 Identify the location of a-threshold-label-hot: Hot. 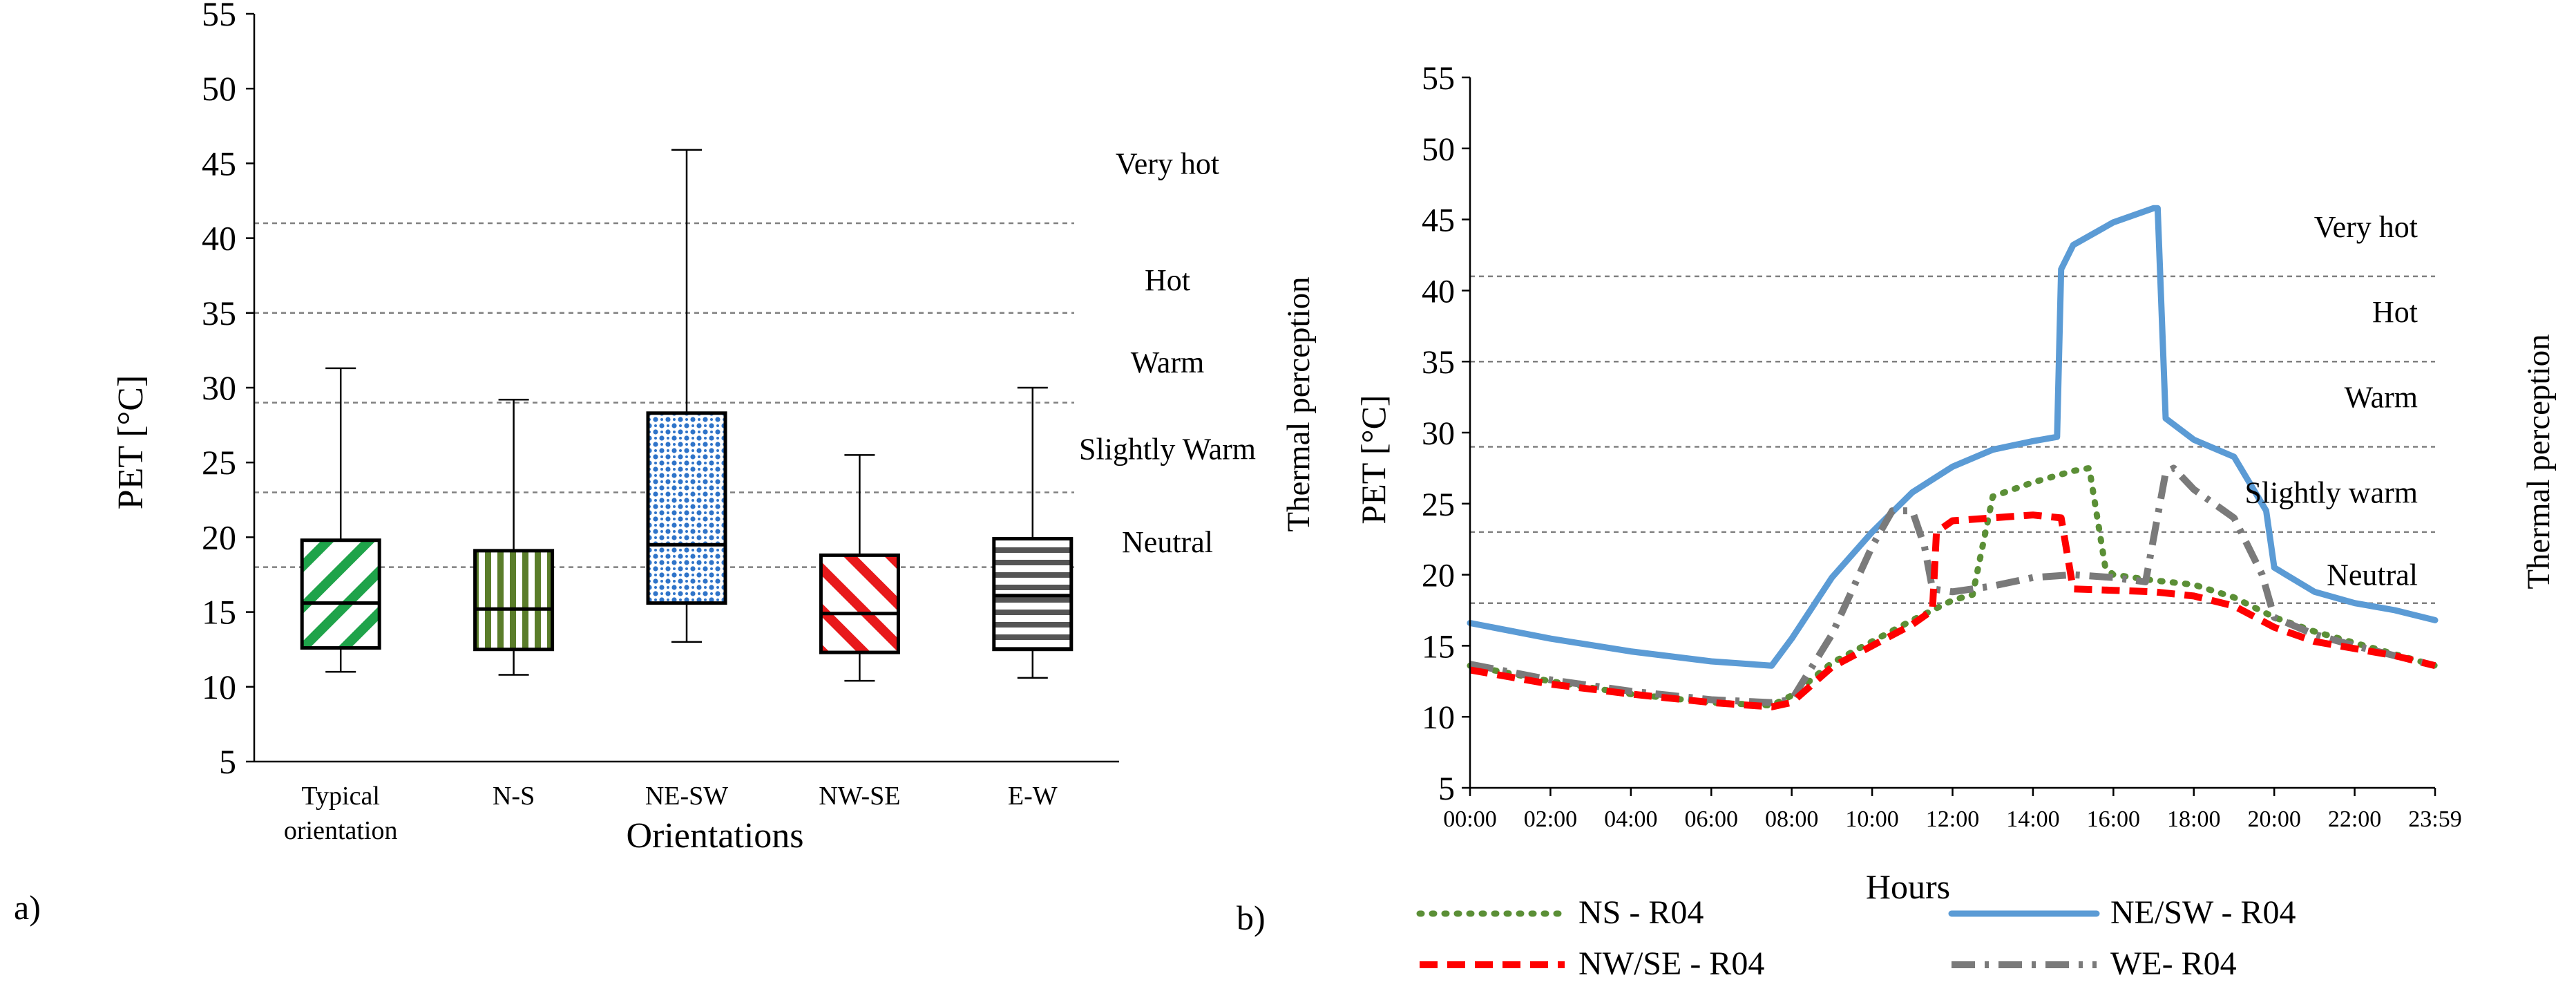
(1167, 280).